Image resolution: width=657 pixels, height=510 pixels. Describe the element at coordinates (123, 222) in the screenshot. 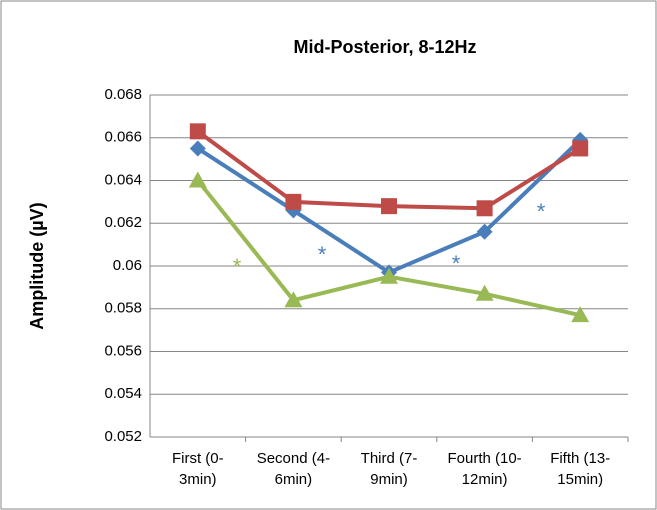

I see `y-tick-label: 0.062` at that location.